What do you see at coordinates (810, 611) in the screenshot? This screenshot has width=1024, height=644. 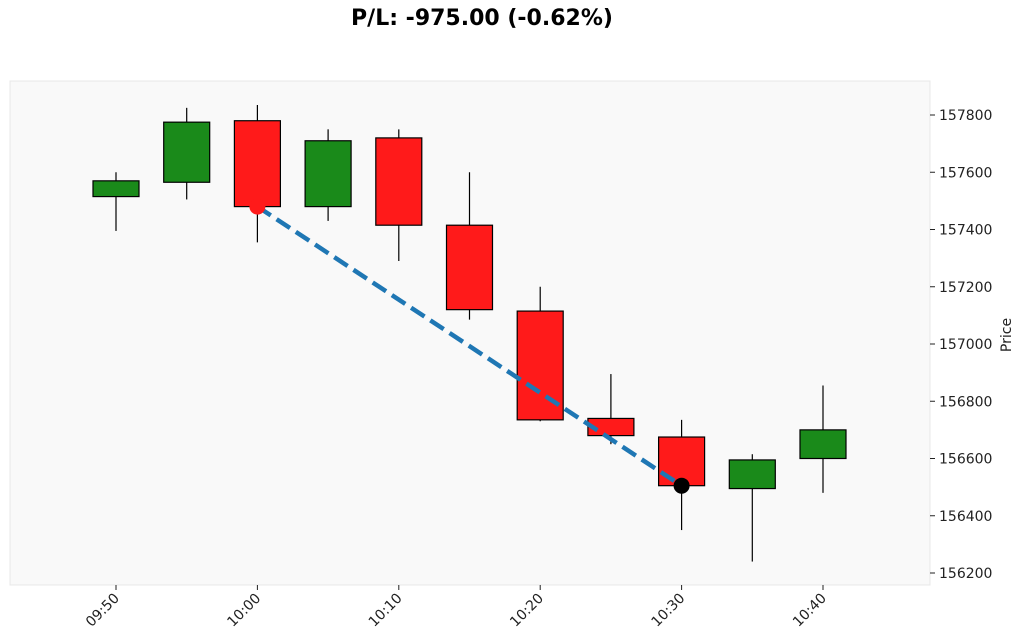 I see `x-tick-label: 10:40` at bounding box center [810, 611].